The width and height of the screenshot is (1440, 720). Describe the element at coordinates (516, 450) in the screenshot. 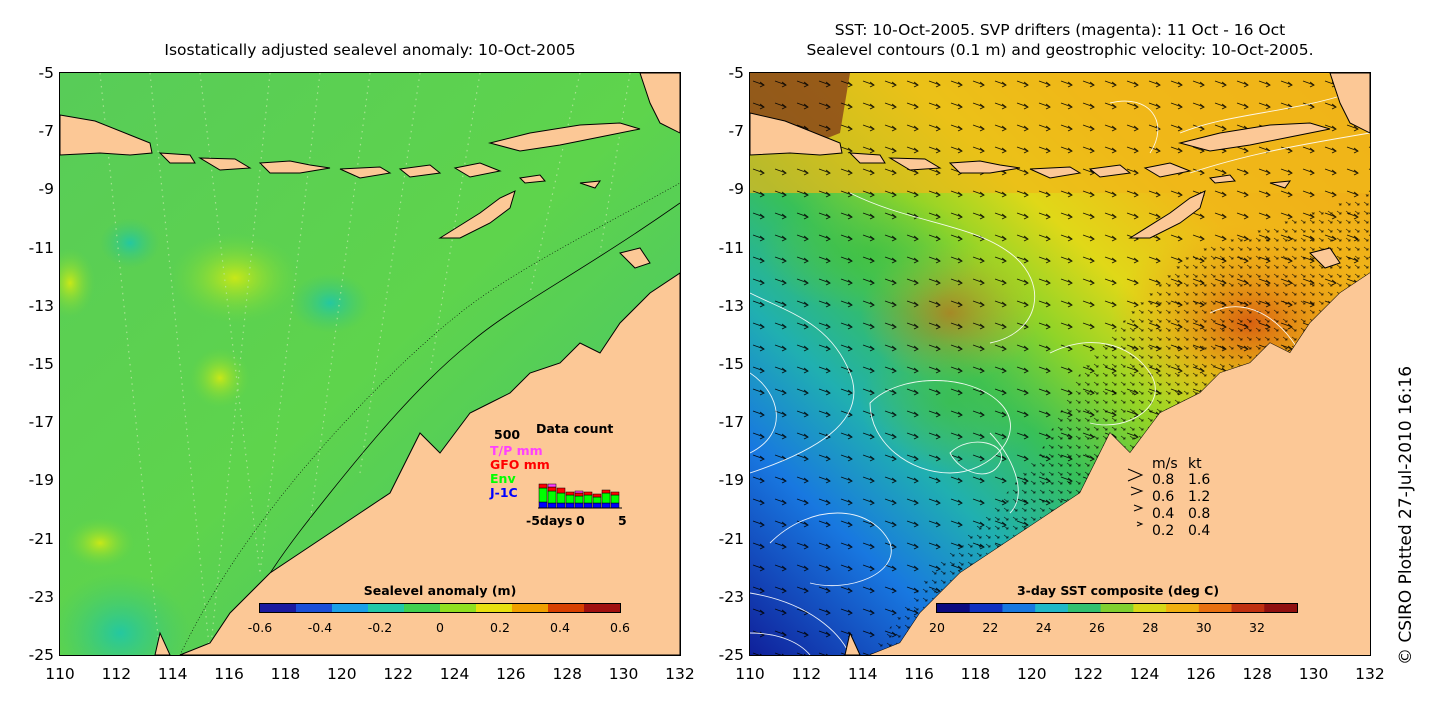

I see `data-count-series-tp: T/P mm` at that location.